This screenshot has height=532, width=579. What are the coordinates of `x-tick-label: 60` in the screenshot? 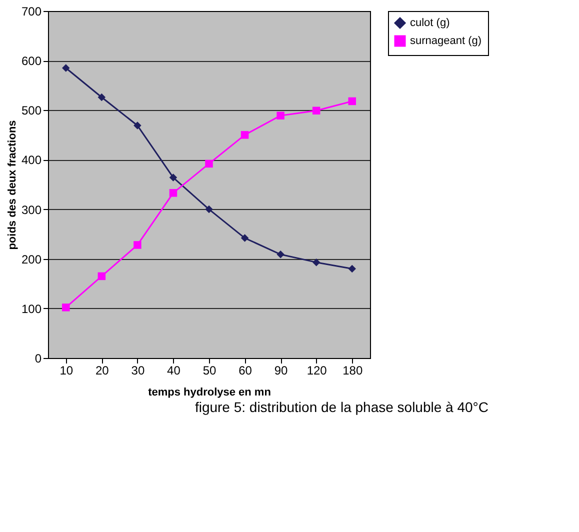 It's located at (245, 371).